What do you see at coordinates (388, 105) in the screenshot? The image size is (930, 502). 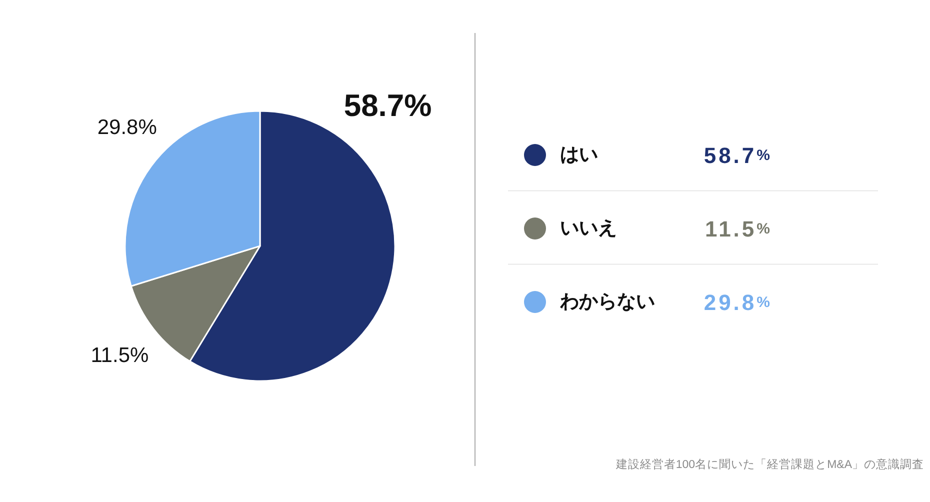 I see `data-label: 58.7%` at bounding box center [388, 105].